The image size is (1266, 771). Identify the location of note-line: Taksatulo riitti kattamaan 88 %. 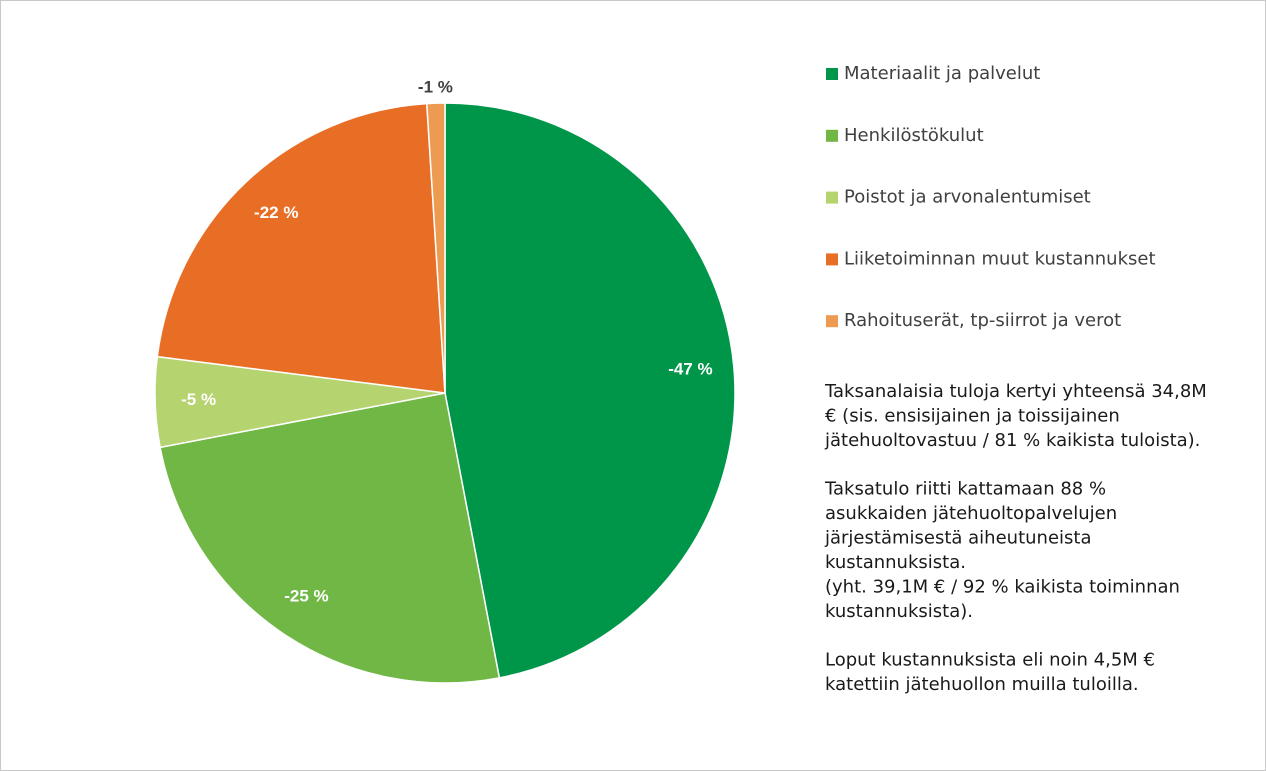
(965, 489).